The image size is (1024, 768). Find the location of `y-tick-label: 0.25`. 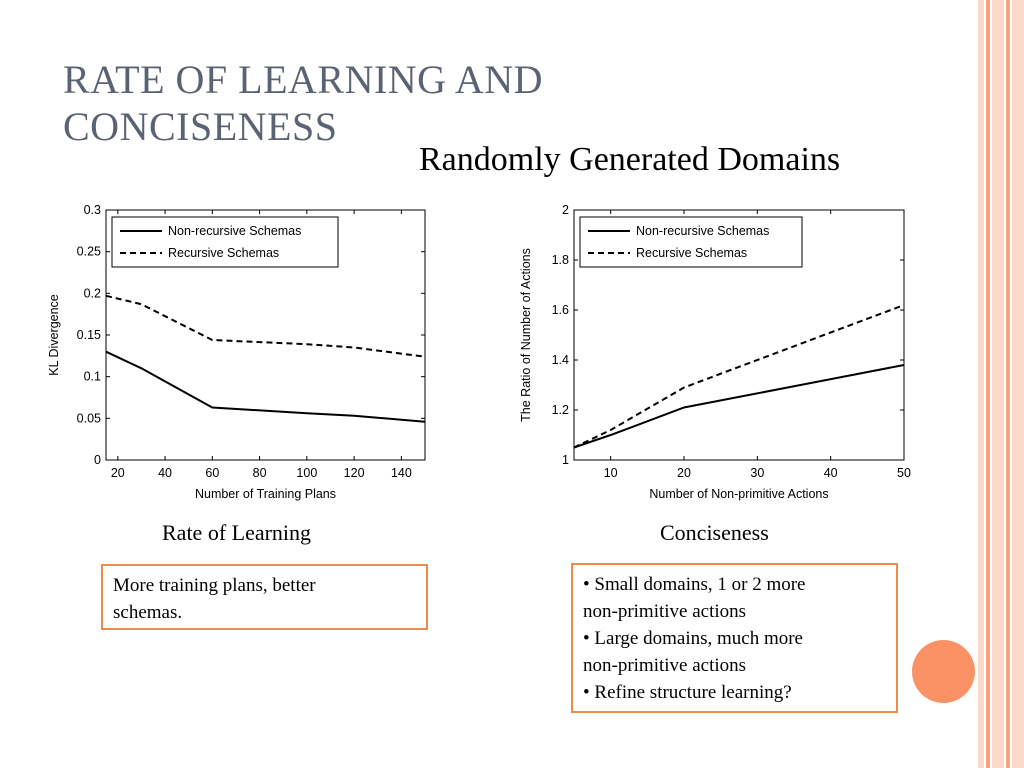

y-tick-label: 0.25 is located at coordinates (89, 252).